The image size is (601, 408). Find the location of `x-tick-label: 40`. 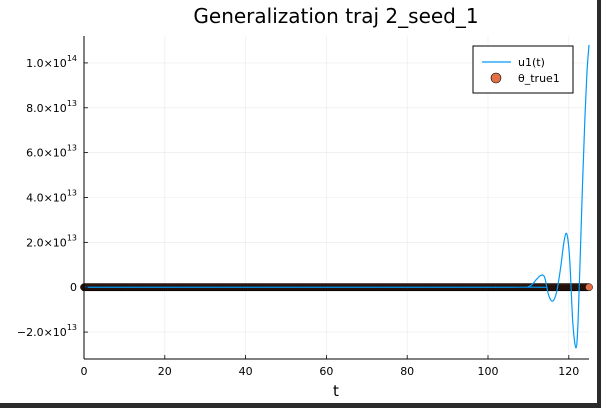

x-tick-label: 40 is located at coordinates (246, 371).